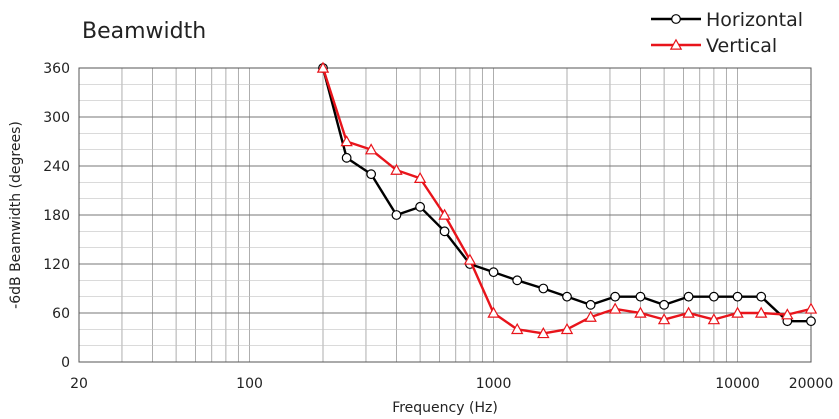 The height and width of the screenshot is (419, 839). I want to click on legend-item-vertical: Vertical, so click(714, 46).